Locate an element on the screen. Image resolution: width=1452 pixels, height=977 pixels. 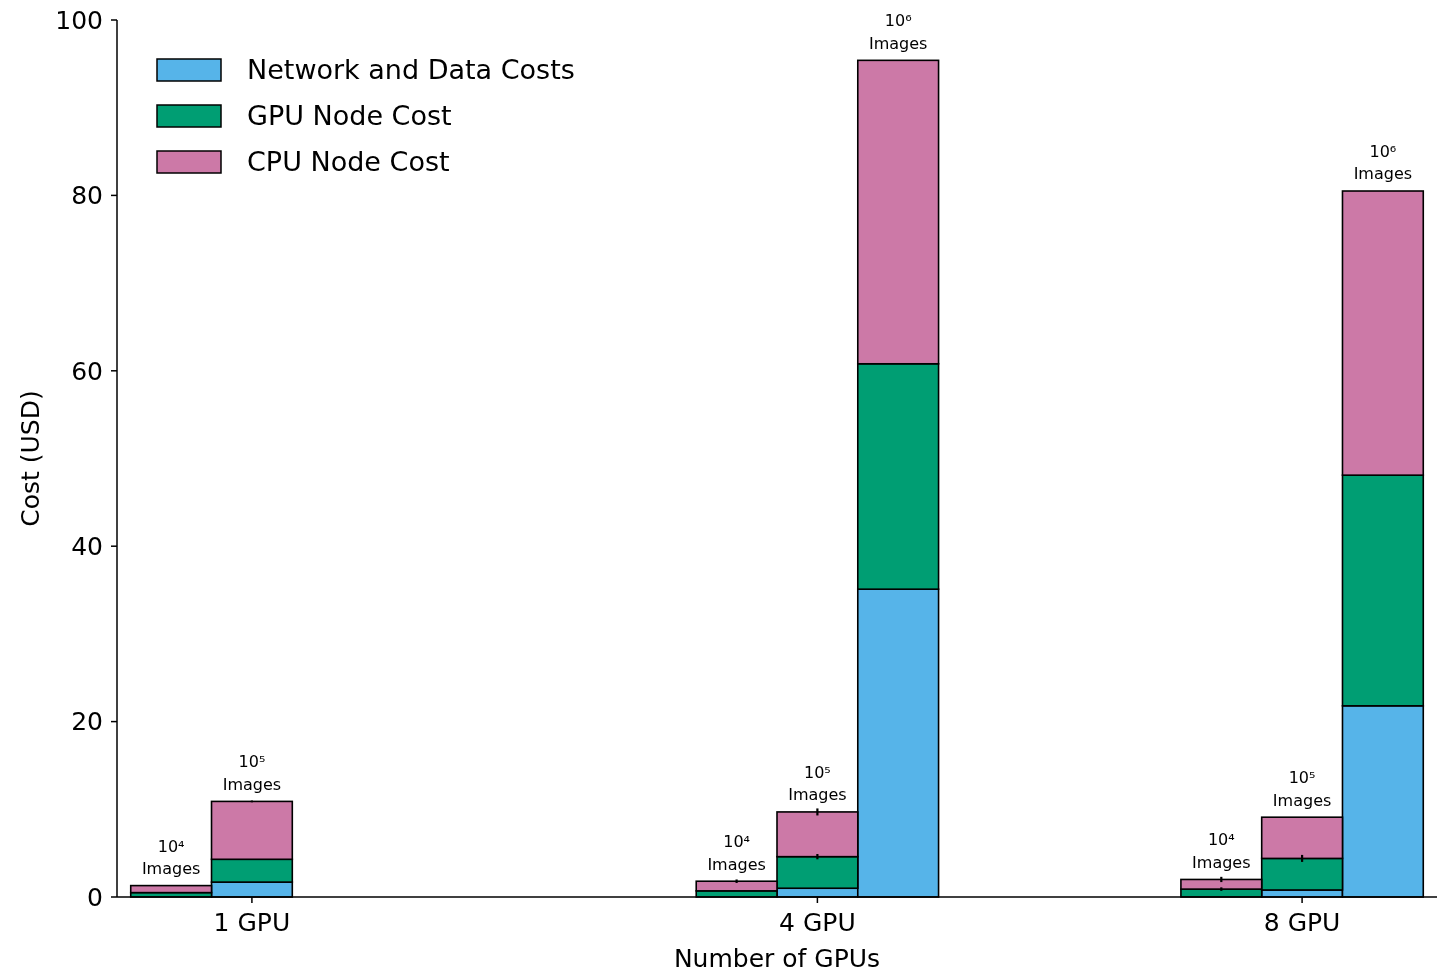
y-tick-label: 80 is located at coordinates (87, 196).